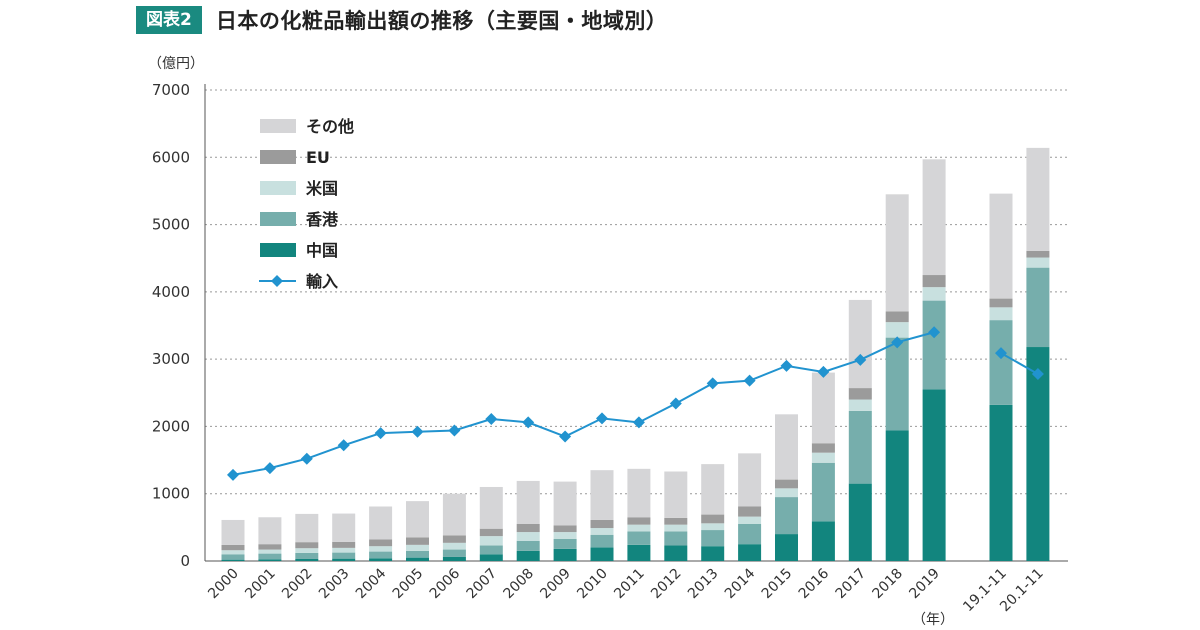 The height and width of the screenshot is (630, 1200). I want to click on bar-hongkong-2011, so click(639, 538).